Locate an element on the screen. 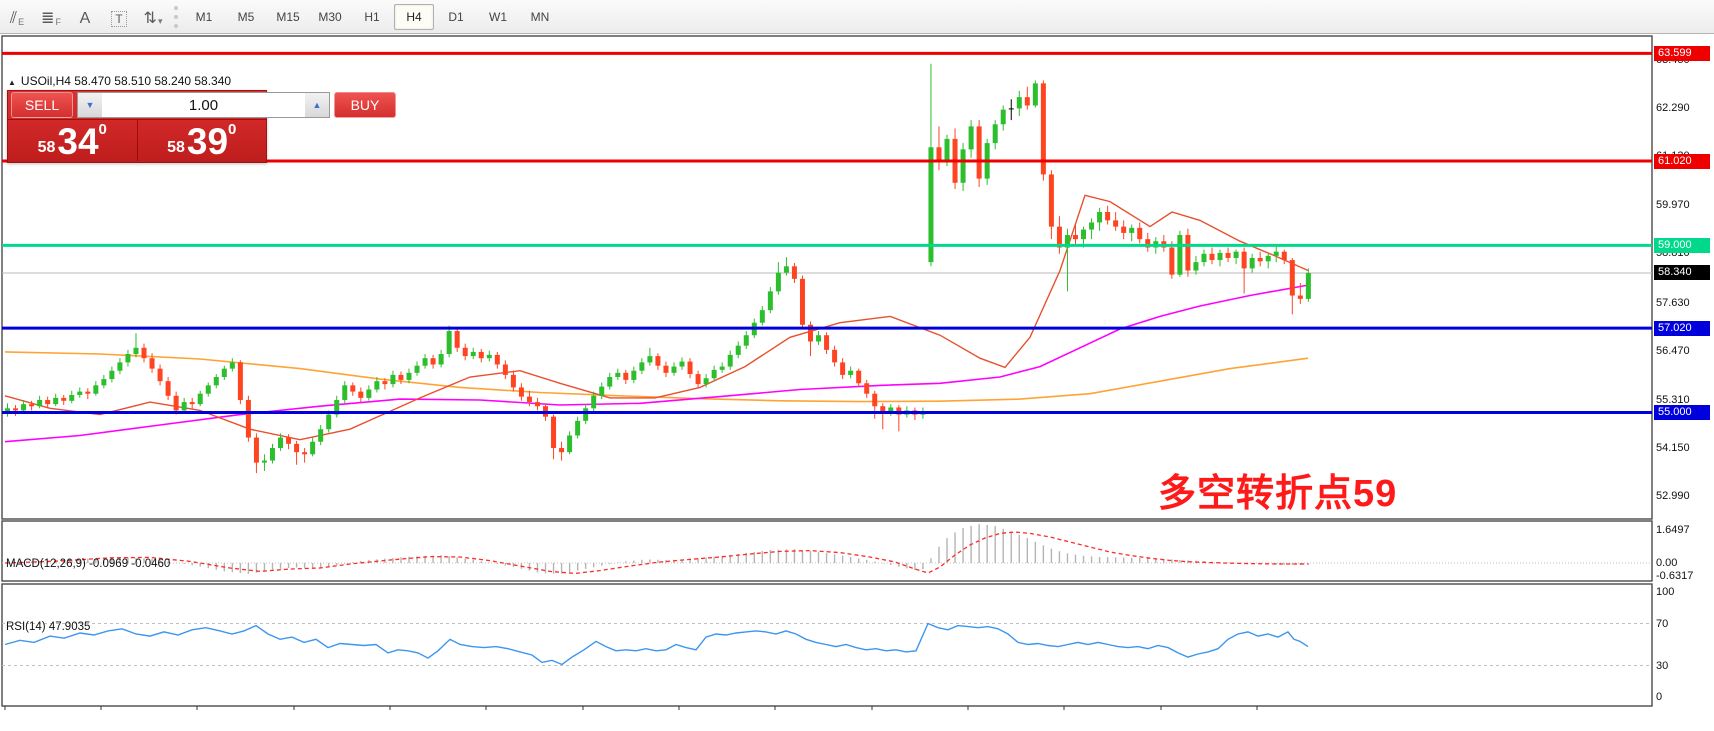 This screenshot has height=731, width=1714. timeframe-group: M1 M5 M15 M30 H1 H4 D1 W1 MN is located at coordinates (372, 16).